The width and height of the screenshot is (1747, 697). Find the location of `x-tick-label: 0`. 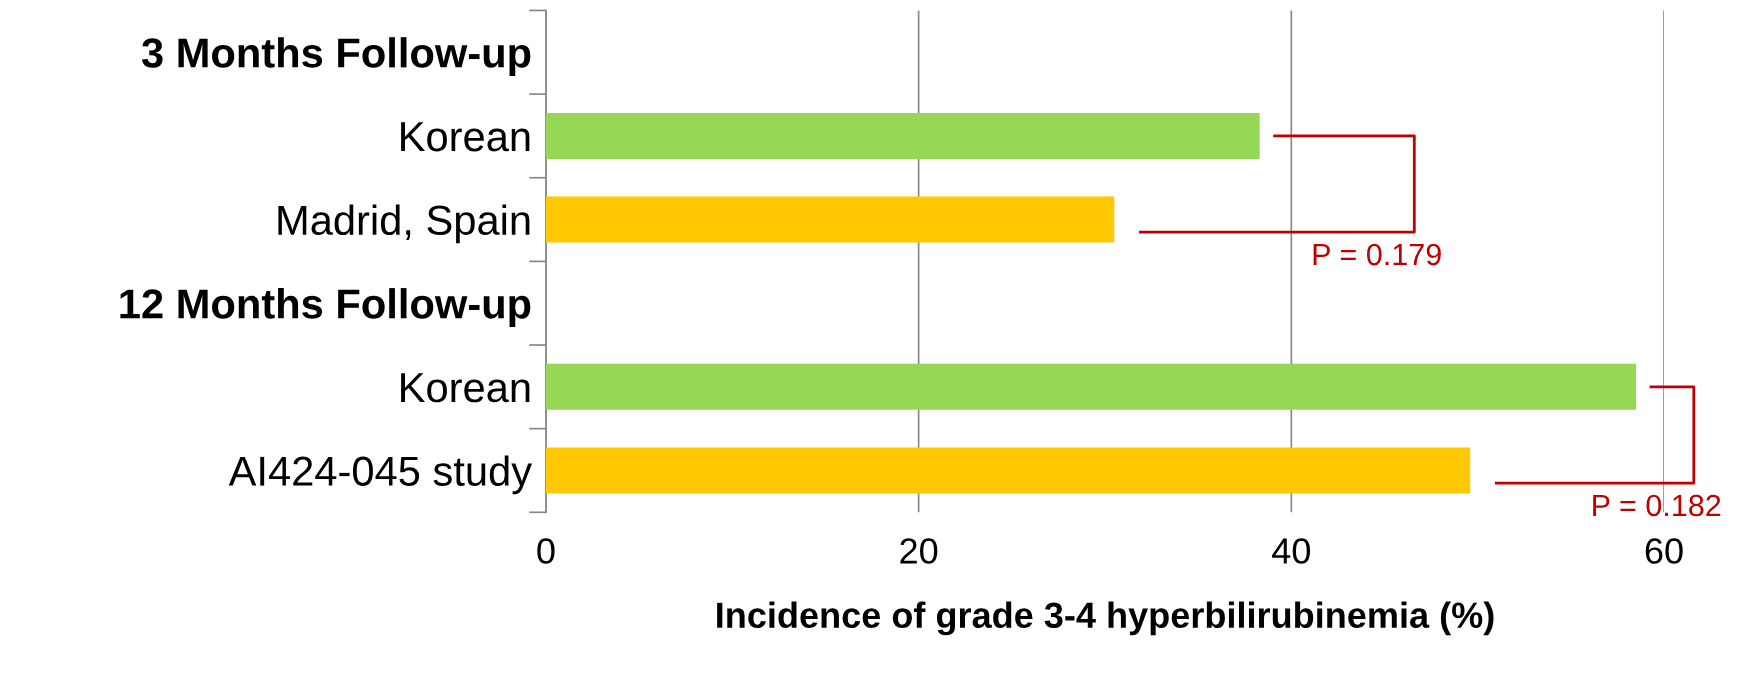

x-tick-label: 0 is located at coordinates (546, 551).